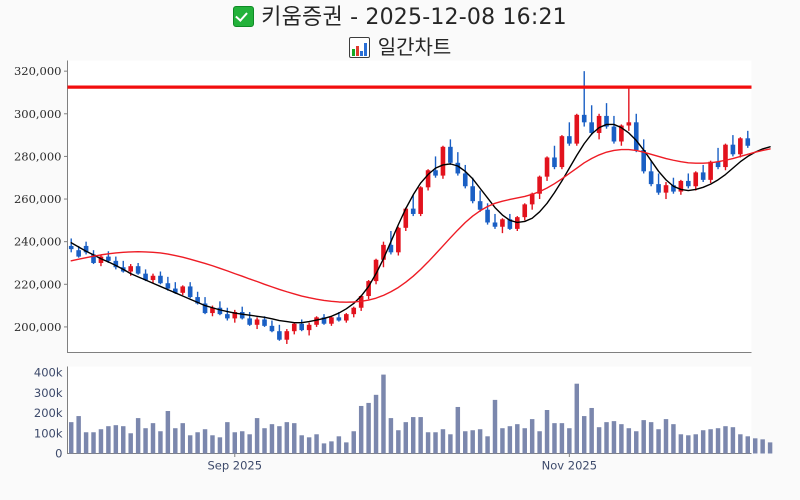 The height and width of the screenshot is (500, 800). Describe the element at coordinates (400, 47) in the screenshot. I see `page-subtitle: 일간차트` at that location.